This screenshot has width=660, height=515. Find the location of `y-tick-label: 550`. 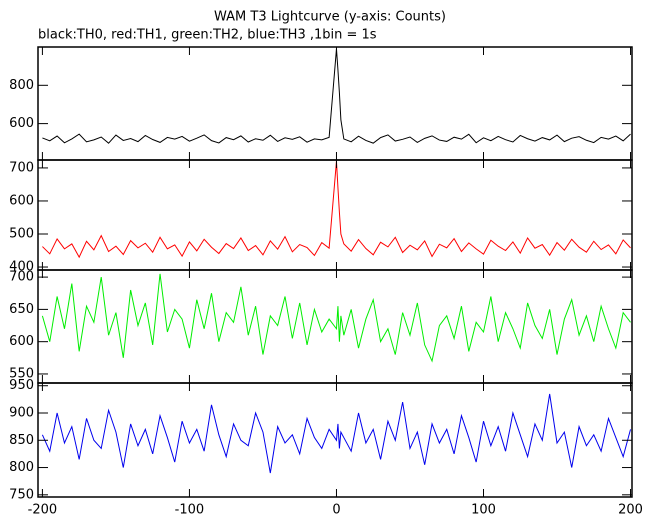

y-tick-label: 550 is located at coordinates (21, 373).